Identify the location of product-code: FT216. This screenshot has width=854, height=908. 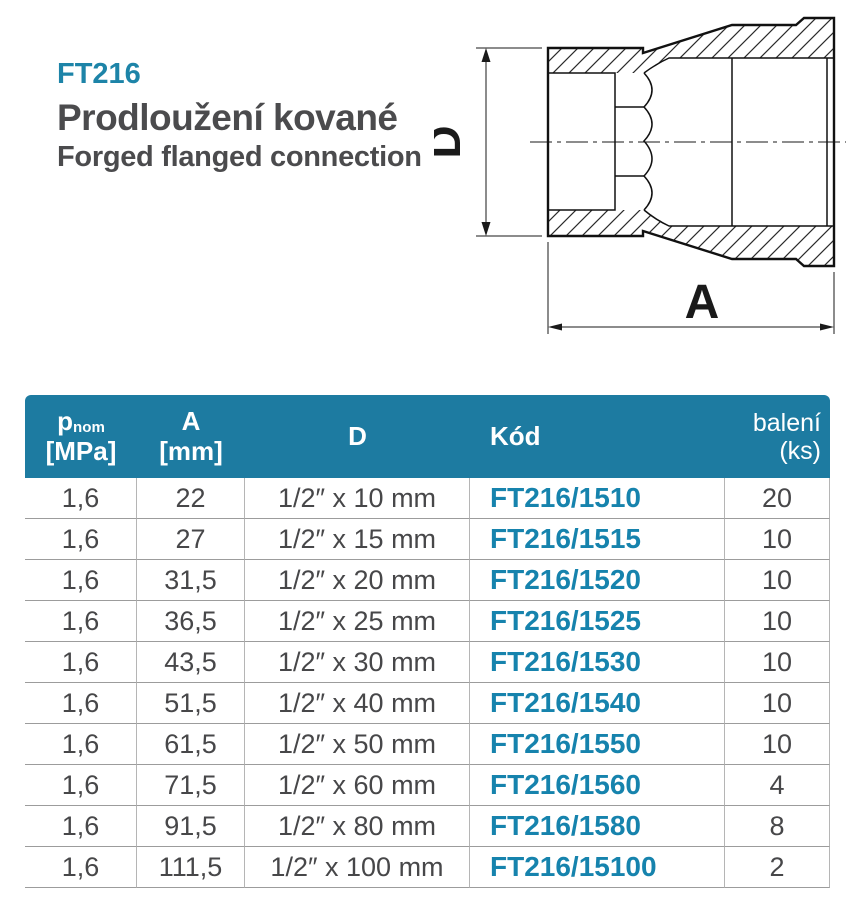
(99, 74).